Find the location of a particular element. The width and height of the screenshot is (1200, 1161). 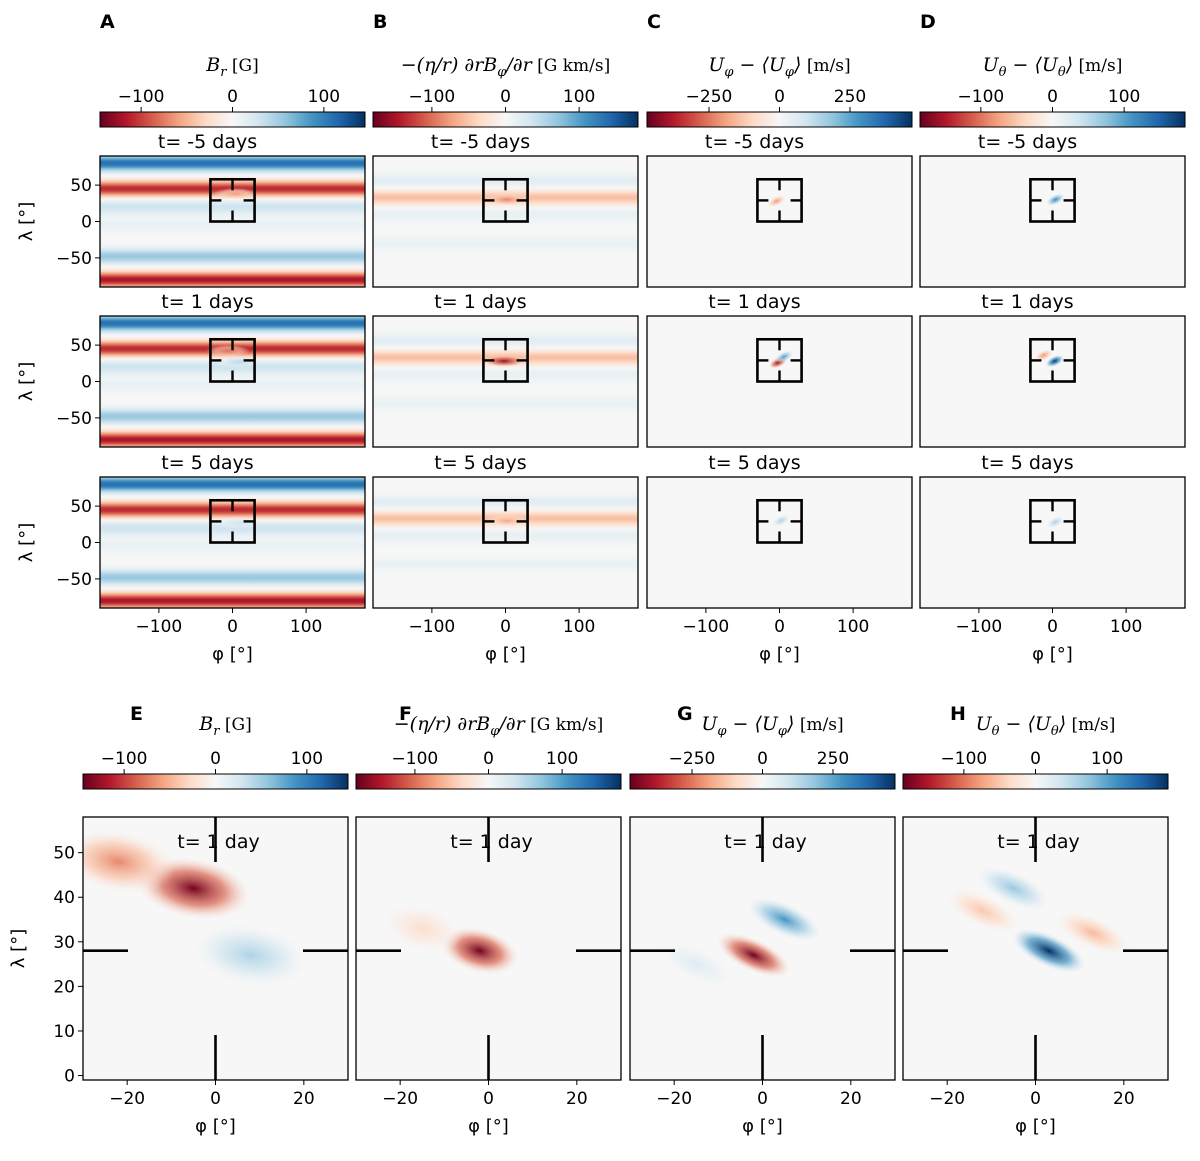

colorbar-title: −(η/r) ∂rBφ/∂r [G km/s] is located at coordinates (498, 726).